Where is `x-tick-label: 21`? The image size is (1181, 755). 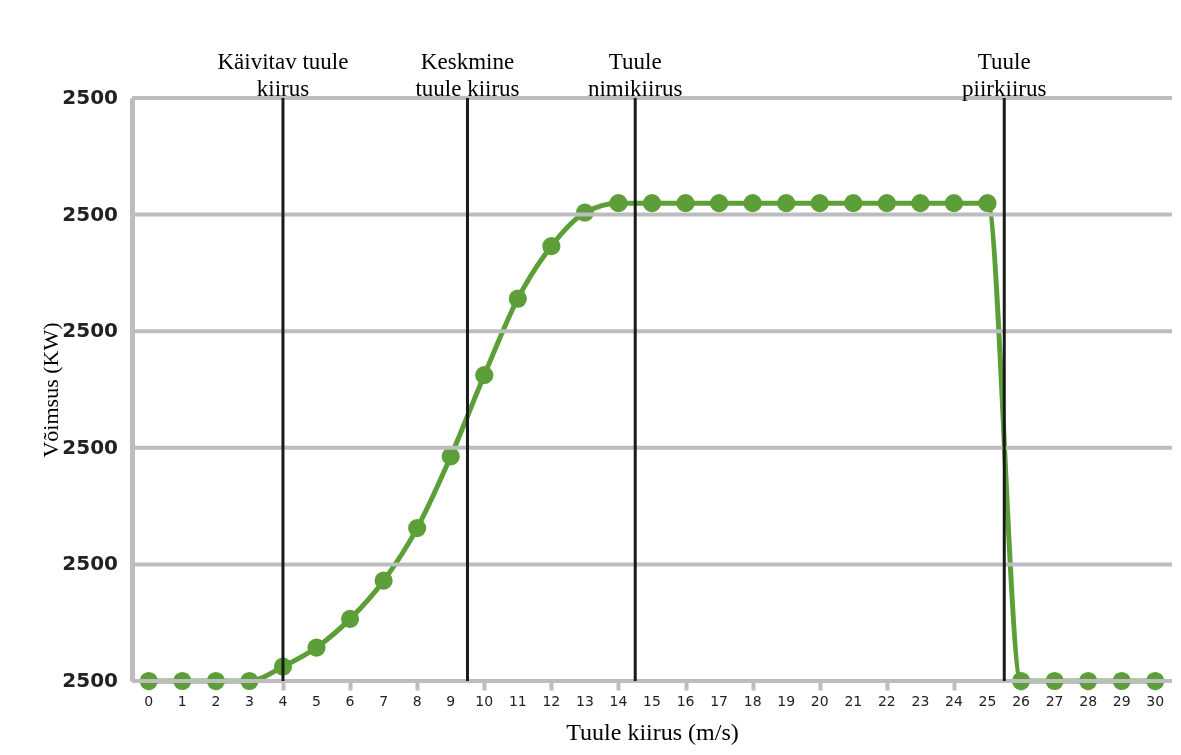 x-tick-label: 21 is located at coordinates (853, 701).